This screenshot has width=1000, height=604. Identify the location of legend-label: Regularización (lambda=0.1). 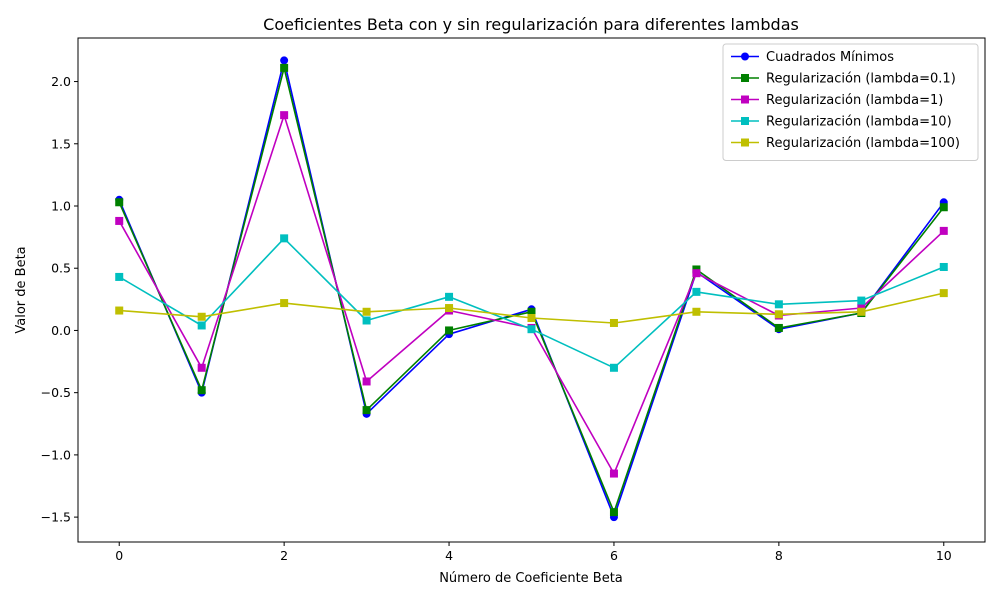
(861, 79).